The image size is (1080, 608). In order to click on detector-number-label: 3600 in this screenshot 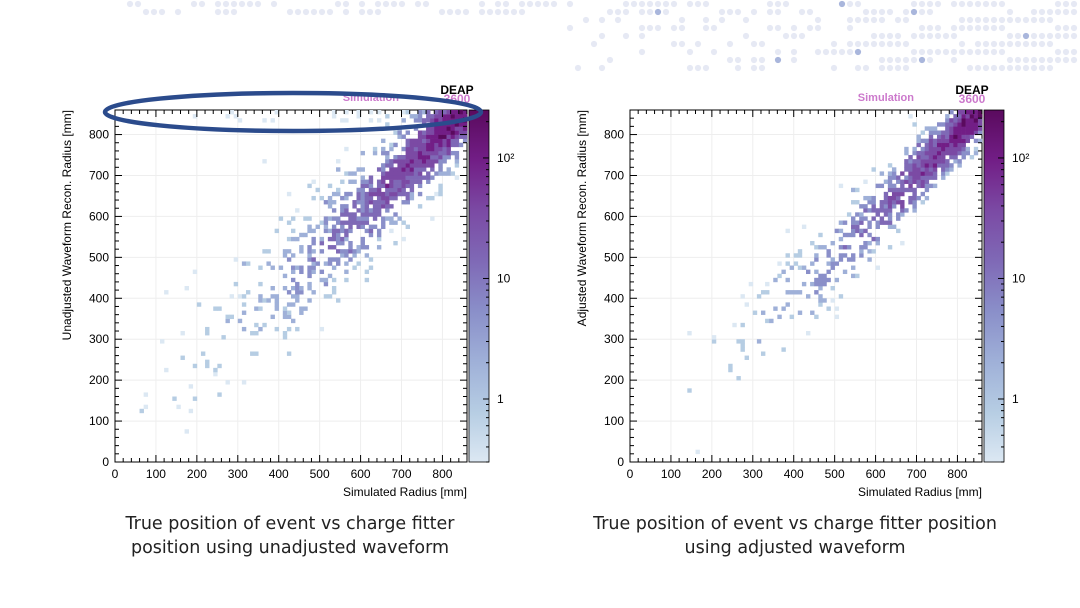, I will do `click(972, 99)`.